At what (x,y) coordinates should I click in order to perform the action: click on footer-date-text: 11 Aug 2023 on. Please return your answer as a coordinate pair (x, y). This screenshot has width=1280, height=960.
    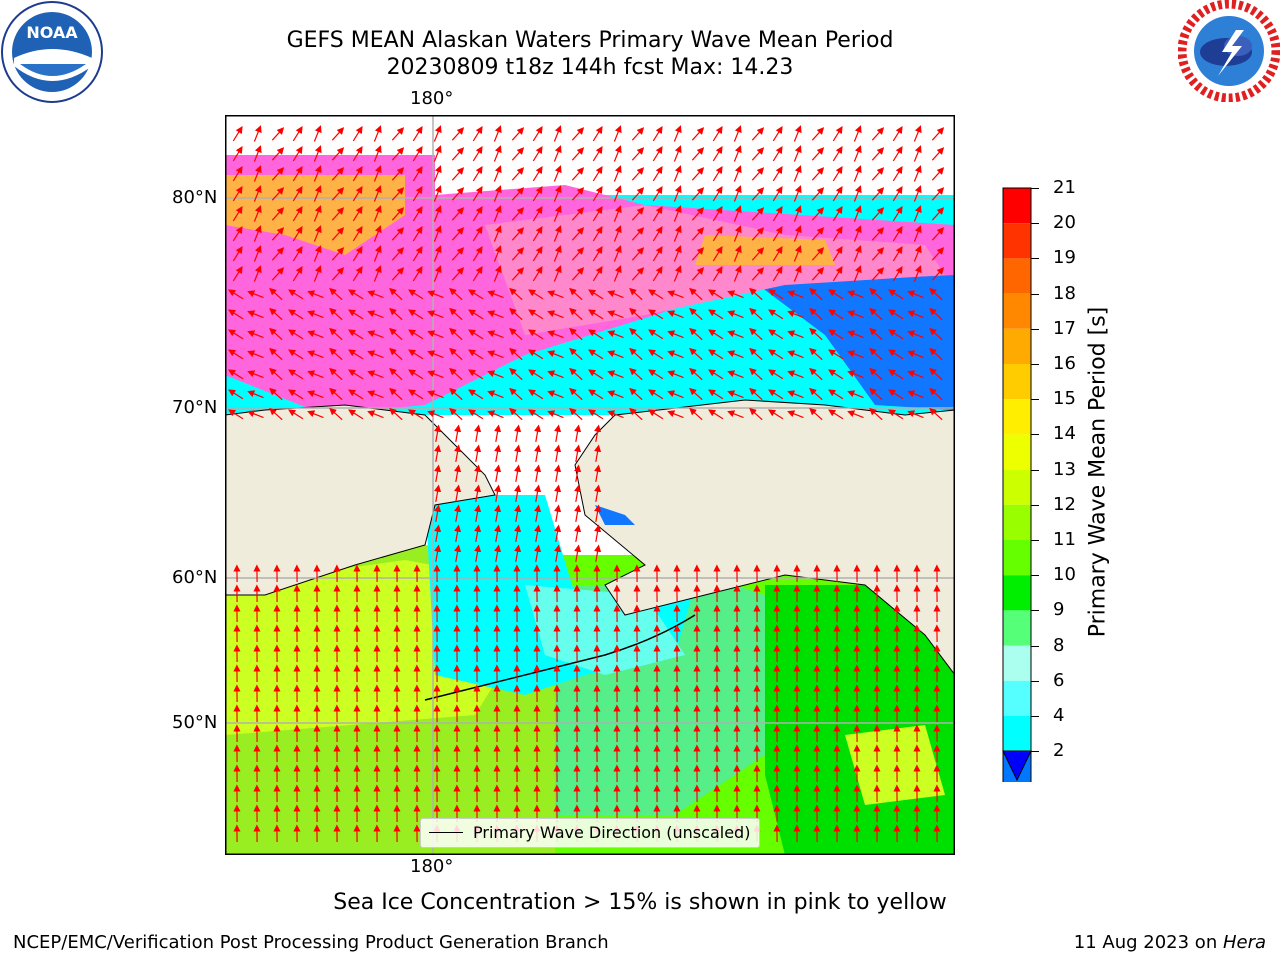
    Looking at the image, I should click on (1148, 942).